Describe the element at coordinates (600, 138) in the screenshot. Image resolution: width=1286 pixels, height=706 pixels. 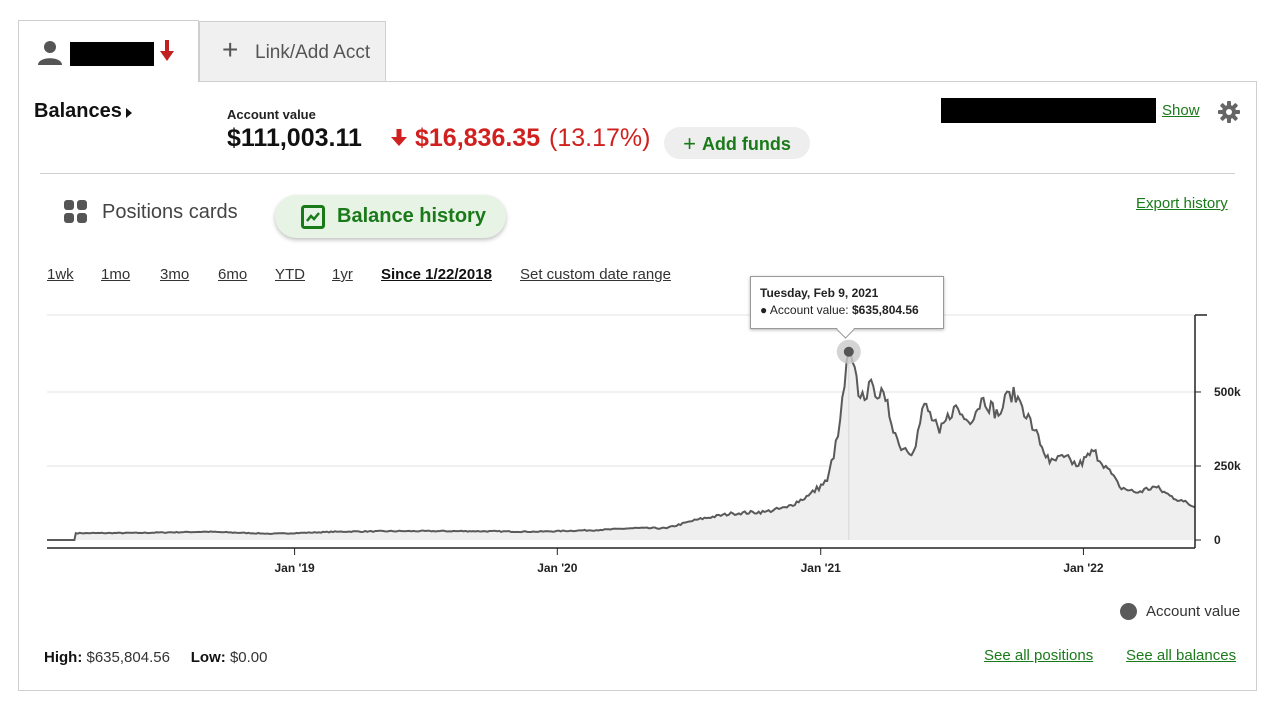
I see `change-percent: (13.17%)` at that location.